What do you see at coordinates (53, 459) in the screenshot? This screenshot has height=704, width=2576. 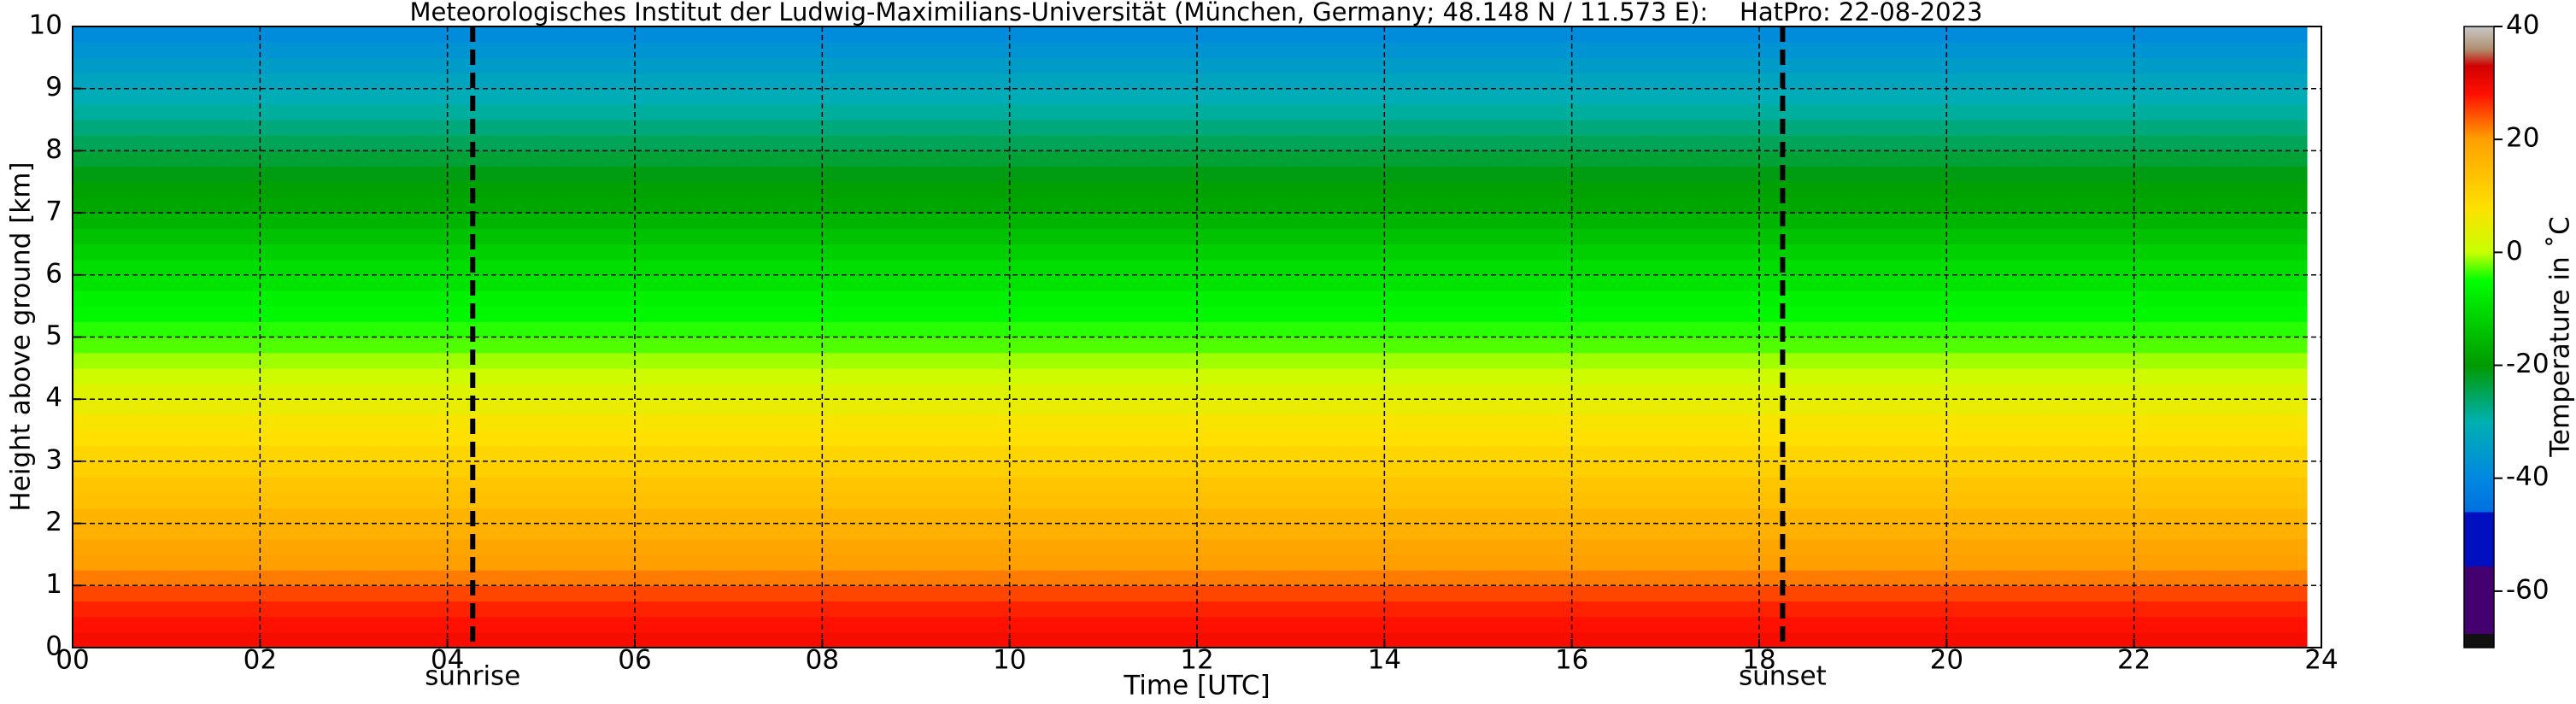 I see `y-tick-label: 3` at bounding box center [53, 459].